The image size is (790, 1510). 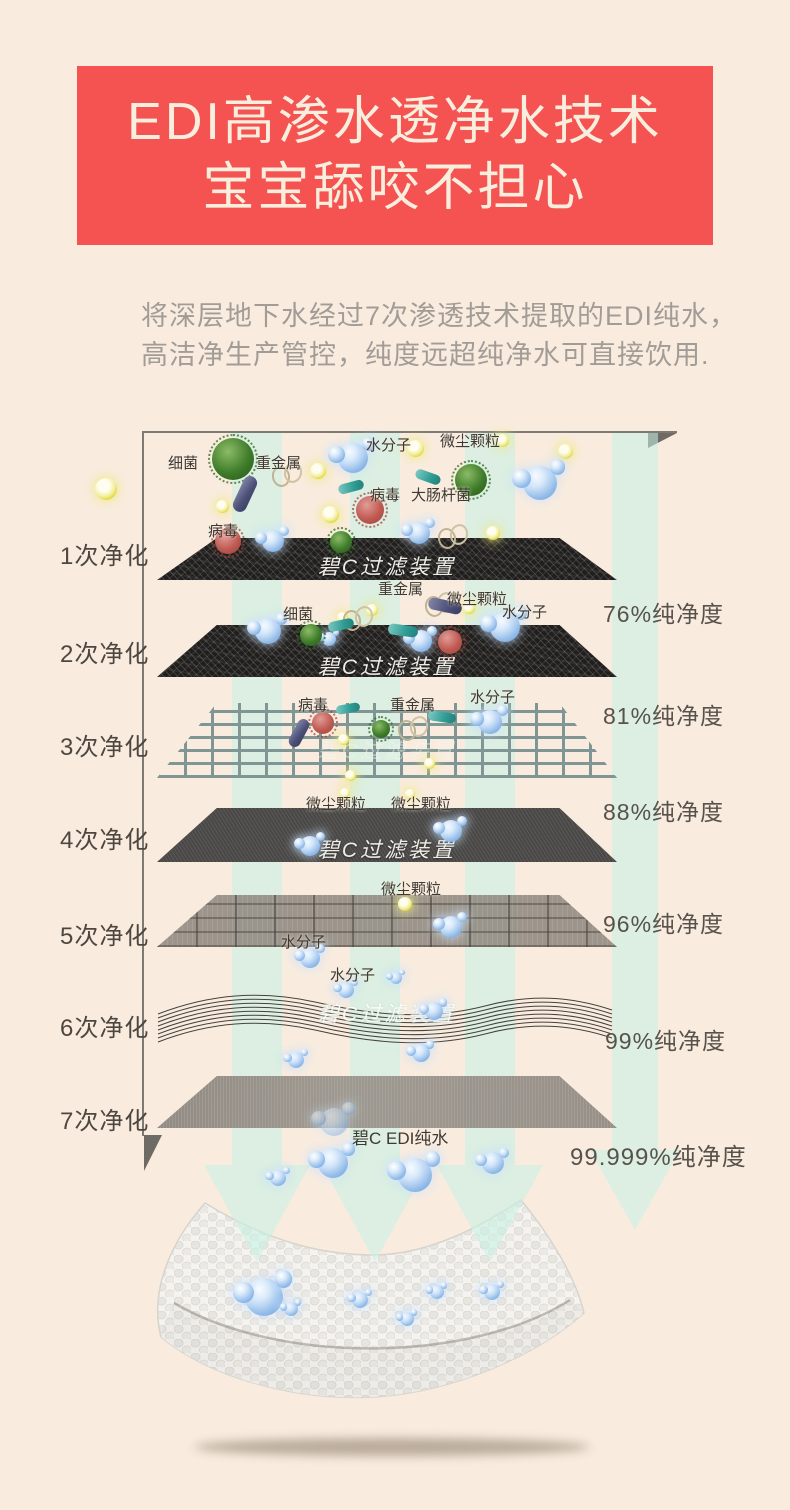 I want to click on wipe-fold-line, so click(x=372, y=1324).